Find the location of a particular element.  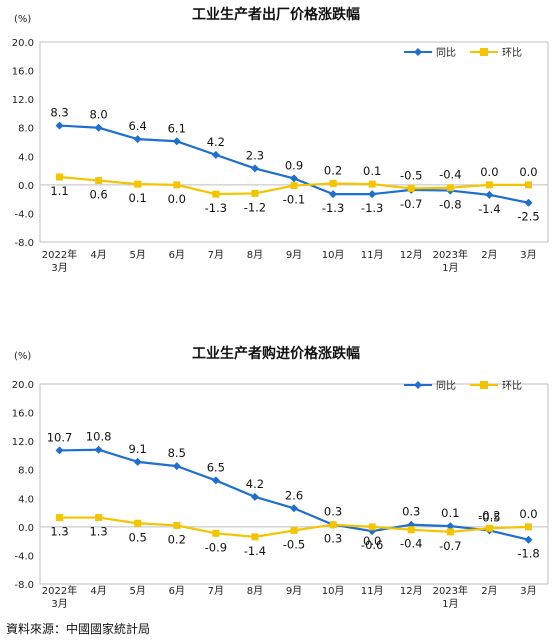

data-label-yoy: 8.5 is located at coordinates (177, 453).